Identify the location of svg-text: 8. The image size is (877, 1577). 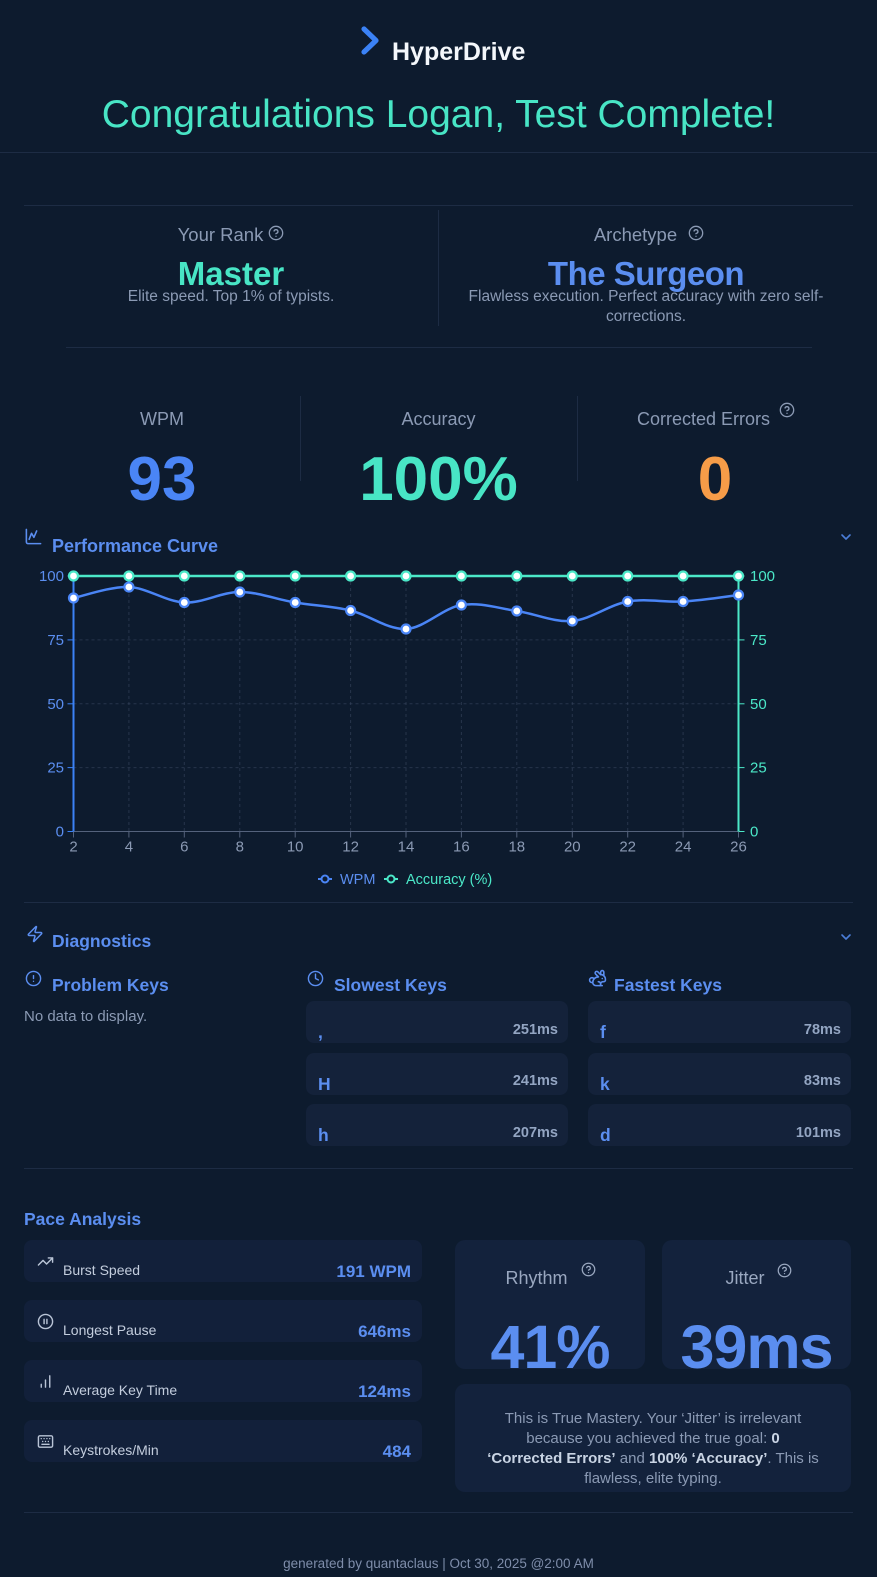
(240, 847).